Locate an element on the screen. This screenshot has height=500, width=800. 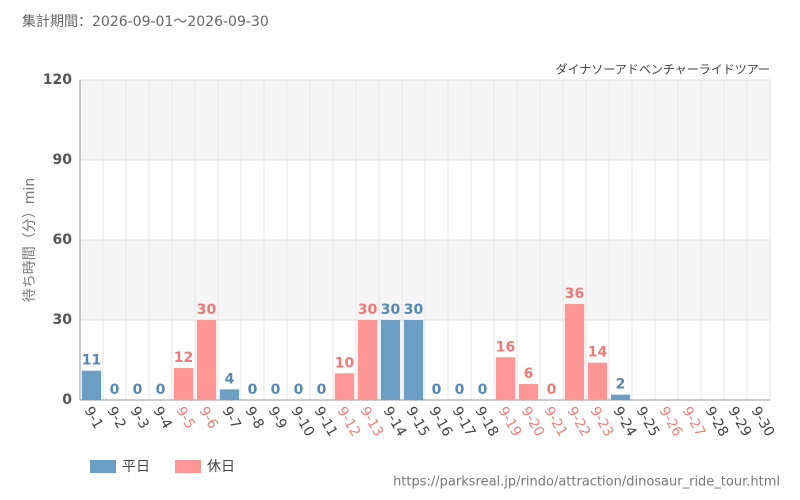
y-tick-label: 0 is located at coordinates (67, 400).